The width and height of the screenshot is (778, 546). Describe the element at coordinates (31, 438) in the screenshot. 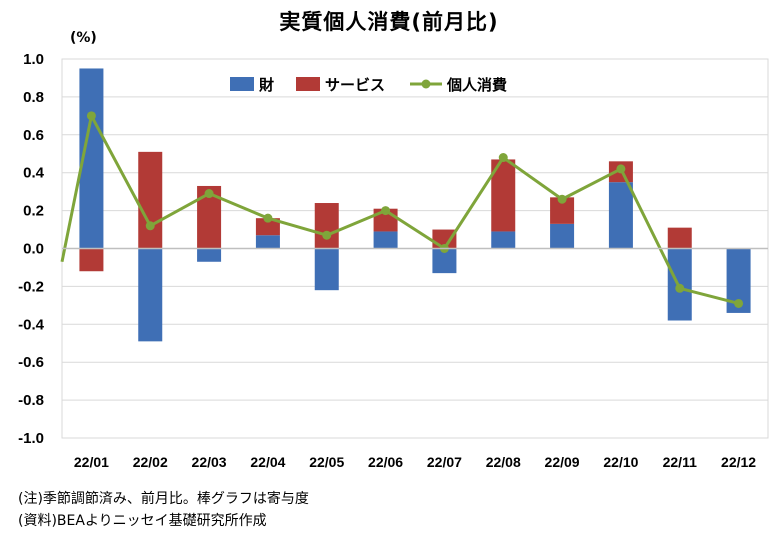

I see `y-tick-label: -1.0` at that location.